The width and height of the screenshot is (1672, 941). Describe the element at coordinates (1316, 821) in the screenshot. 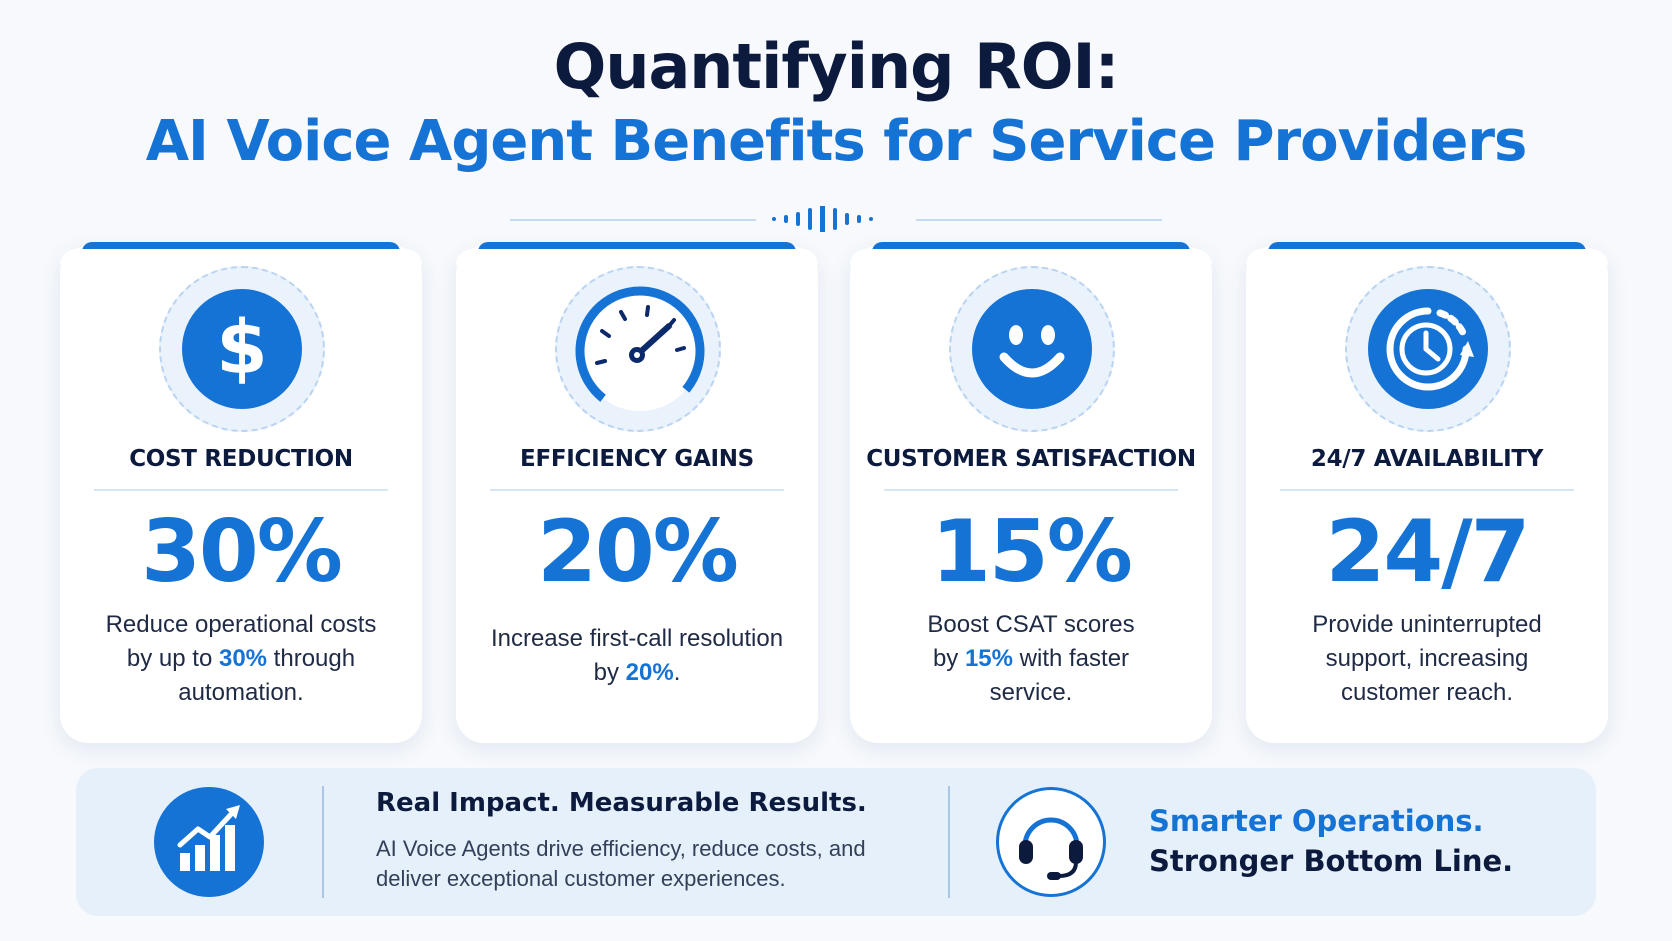

I see `banner-tagline-1: Smarter Operations.` at that location.